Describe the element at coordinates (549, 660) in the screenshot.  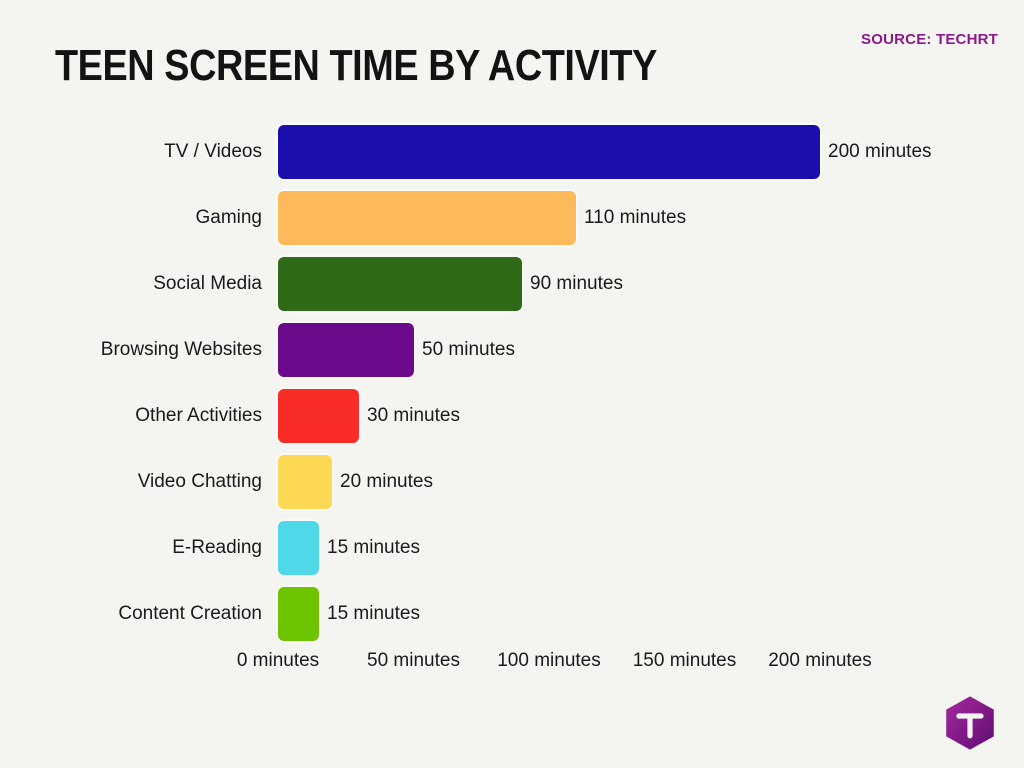
I see `x-axis-tick-label: 100 minutes` at that location.